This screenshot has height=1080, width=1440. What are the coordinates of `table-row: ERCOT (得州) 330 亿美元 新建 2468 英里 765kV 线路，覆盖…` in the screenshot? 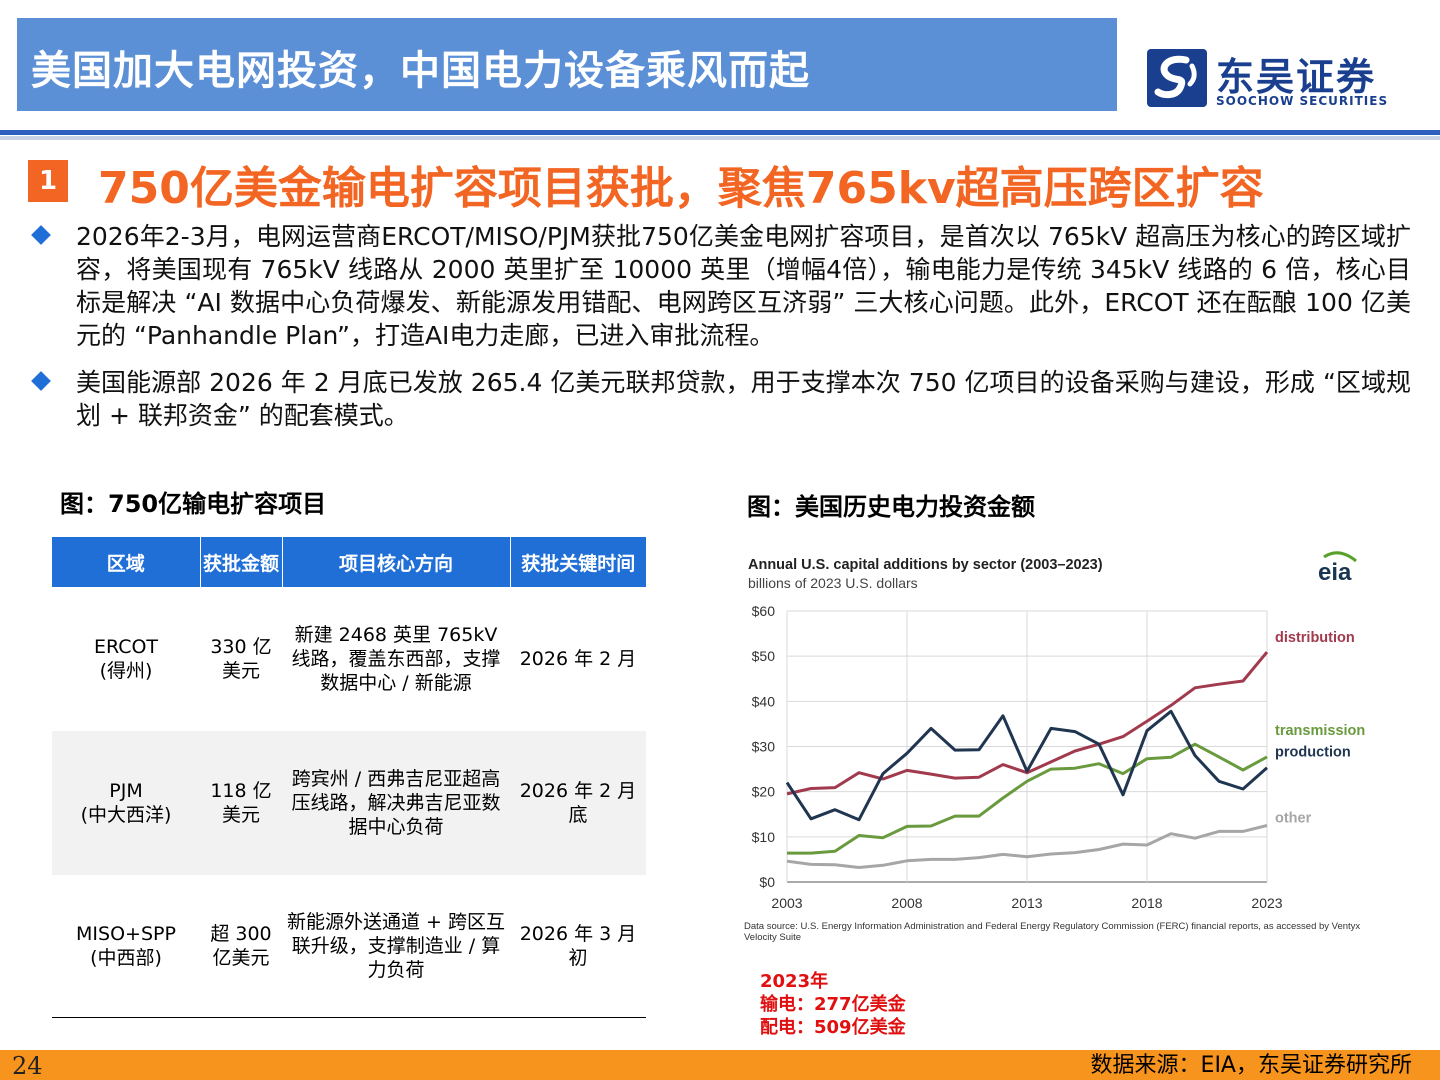 It's located at (349, 659).